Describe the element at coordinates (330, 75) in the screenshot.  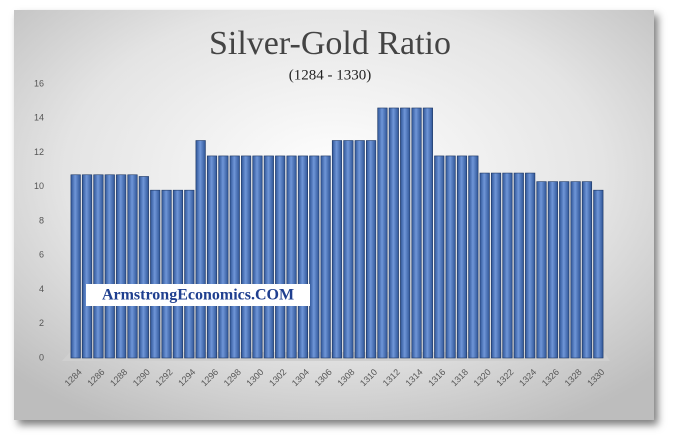
I see `chart-subtitle: (1284 - 1330)` at that location.